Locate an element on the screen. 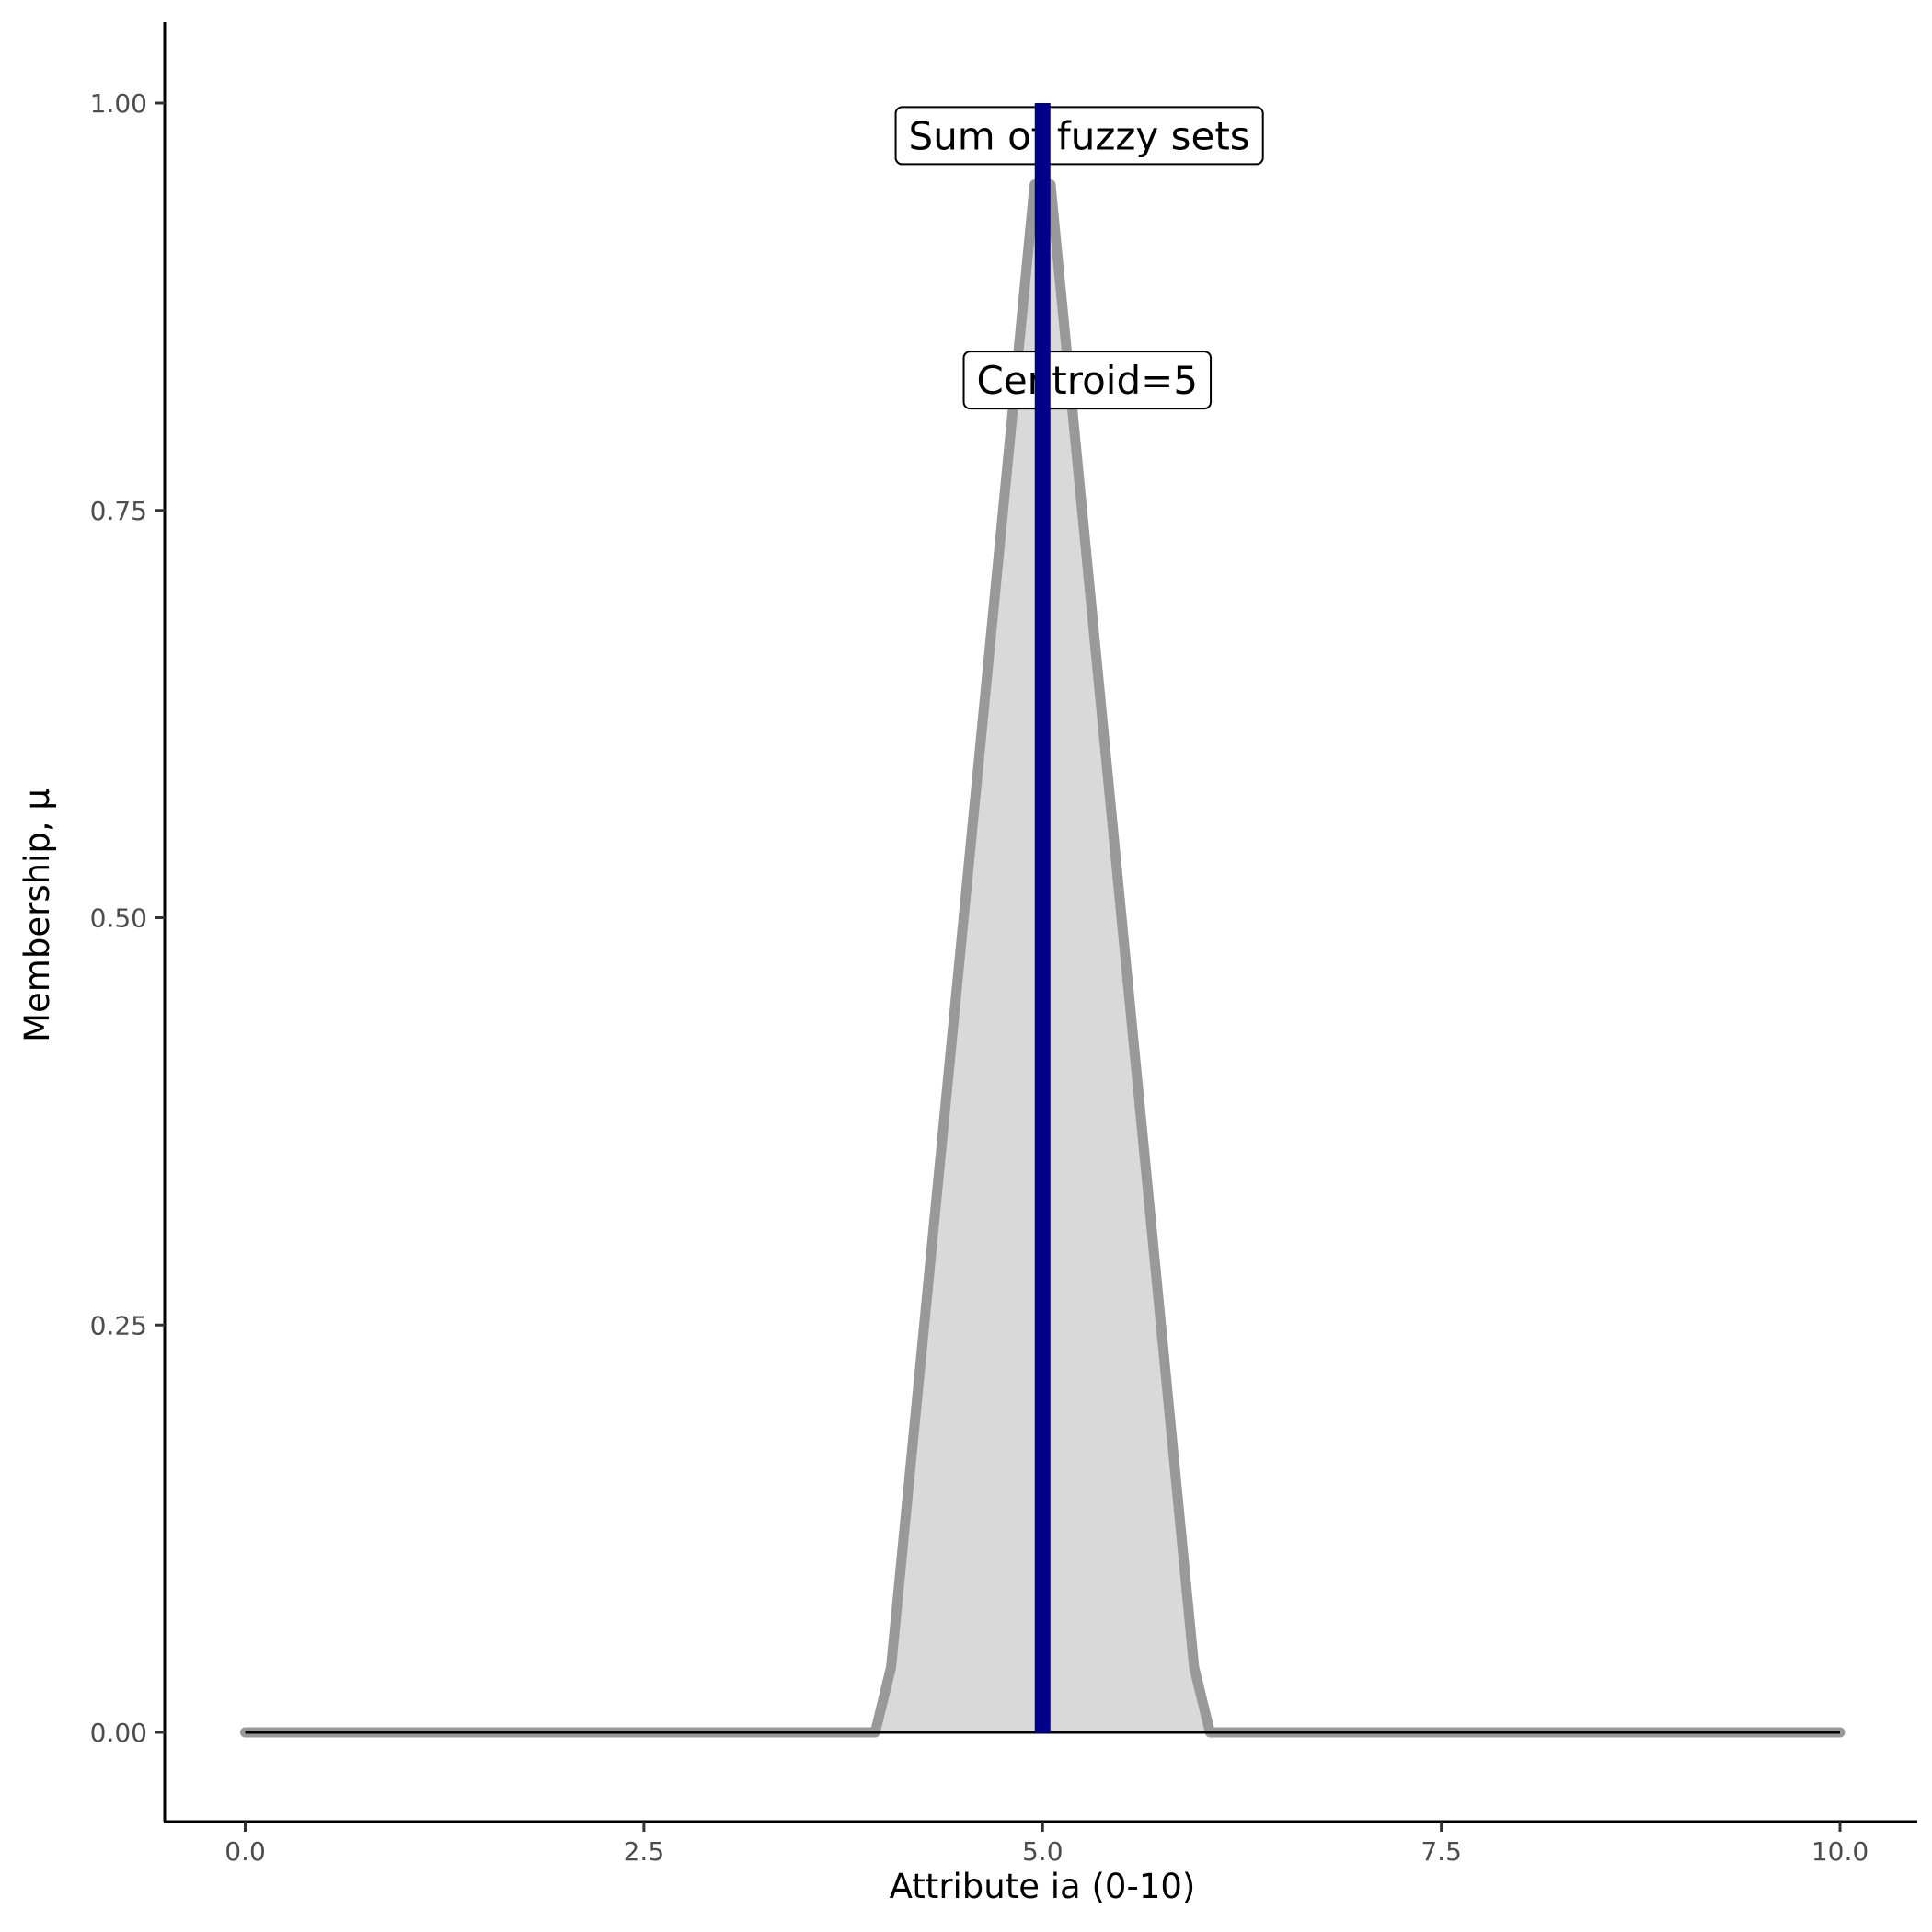  y-tick-label: 1.00 is located at coordinates (118, 103).